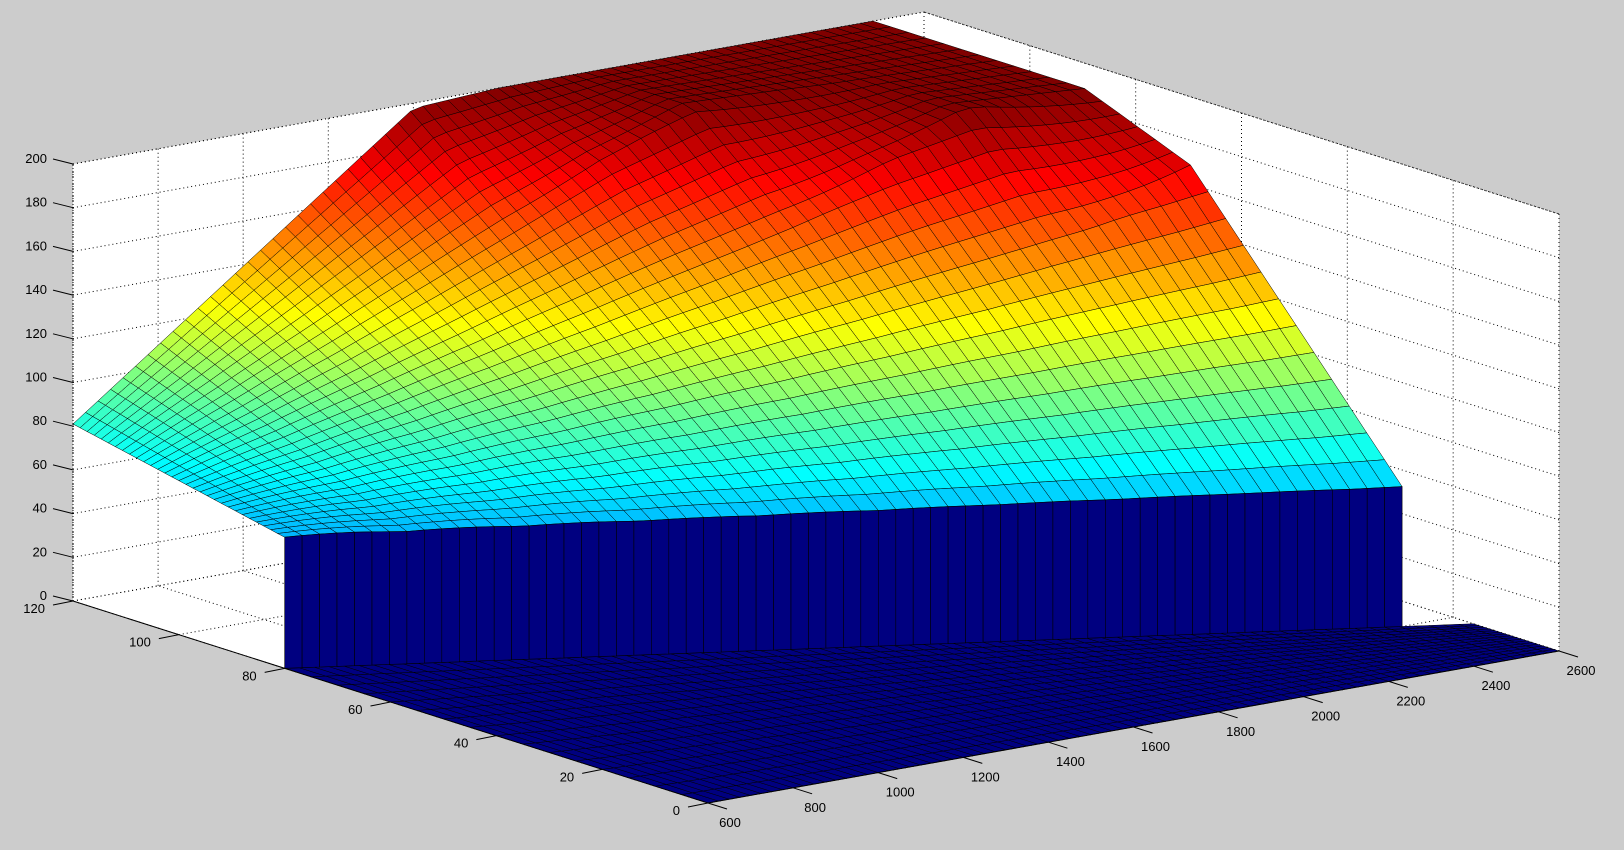  Describe the element at coordinates (1468, 625) in the screenshot. I see `floor-face` at that location.